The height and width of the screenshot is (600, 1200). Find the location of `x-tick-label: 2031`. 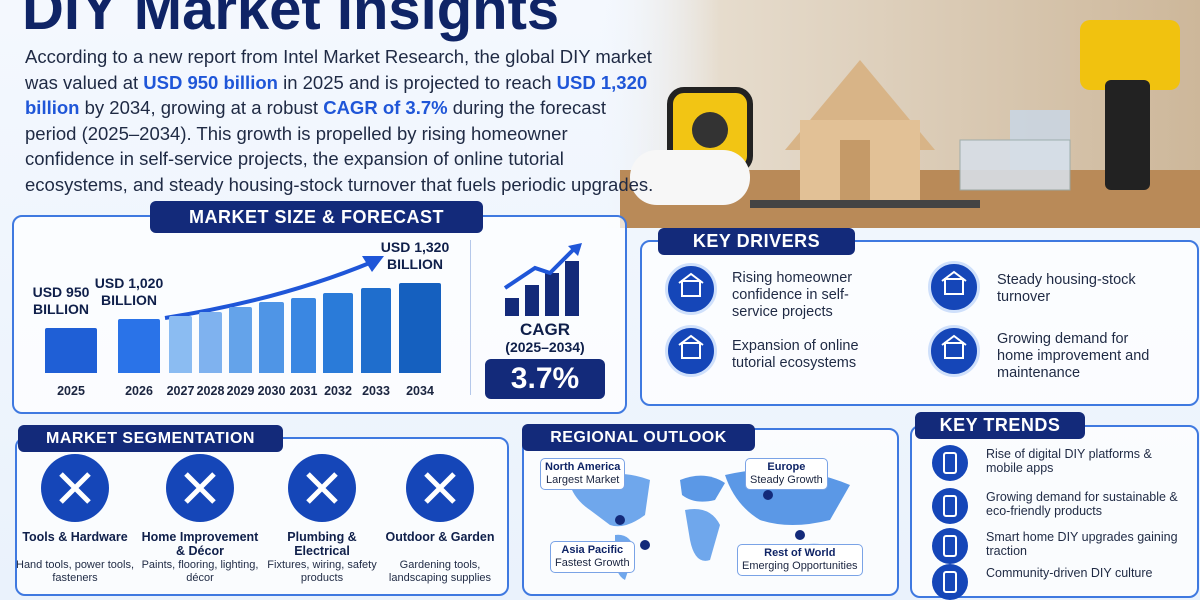

x-tick-label: 2031 is located at coordinates (303, 391).